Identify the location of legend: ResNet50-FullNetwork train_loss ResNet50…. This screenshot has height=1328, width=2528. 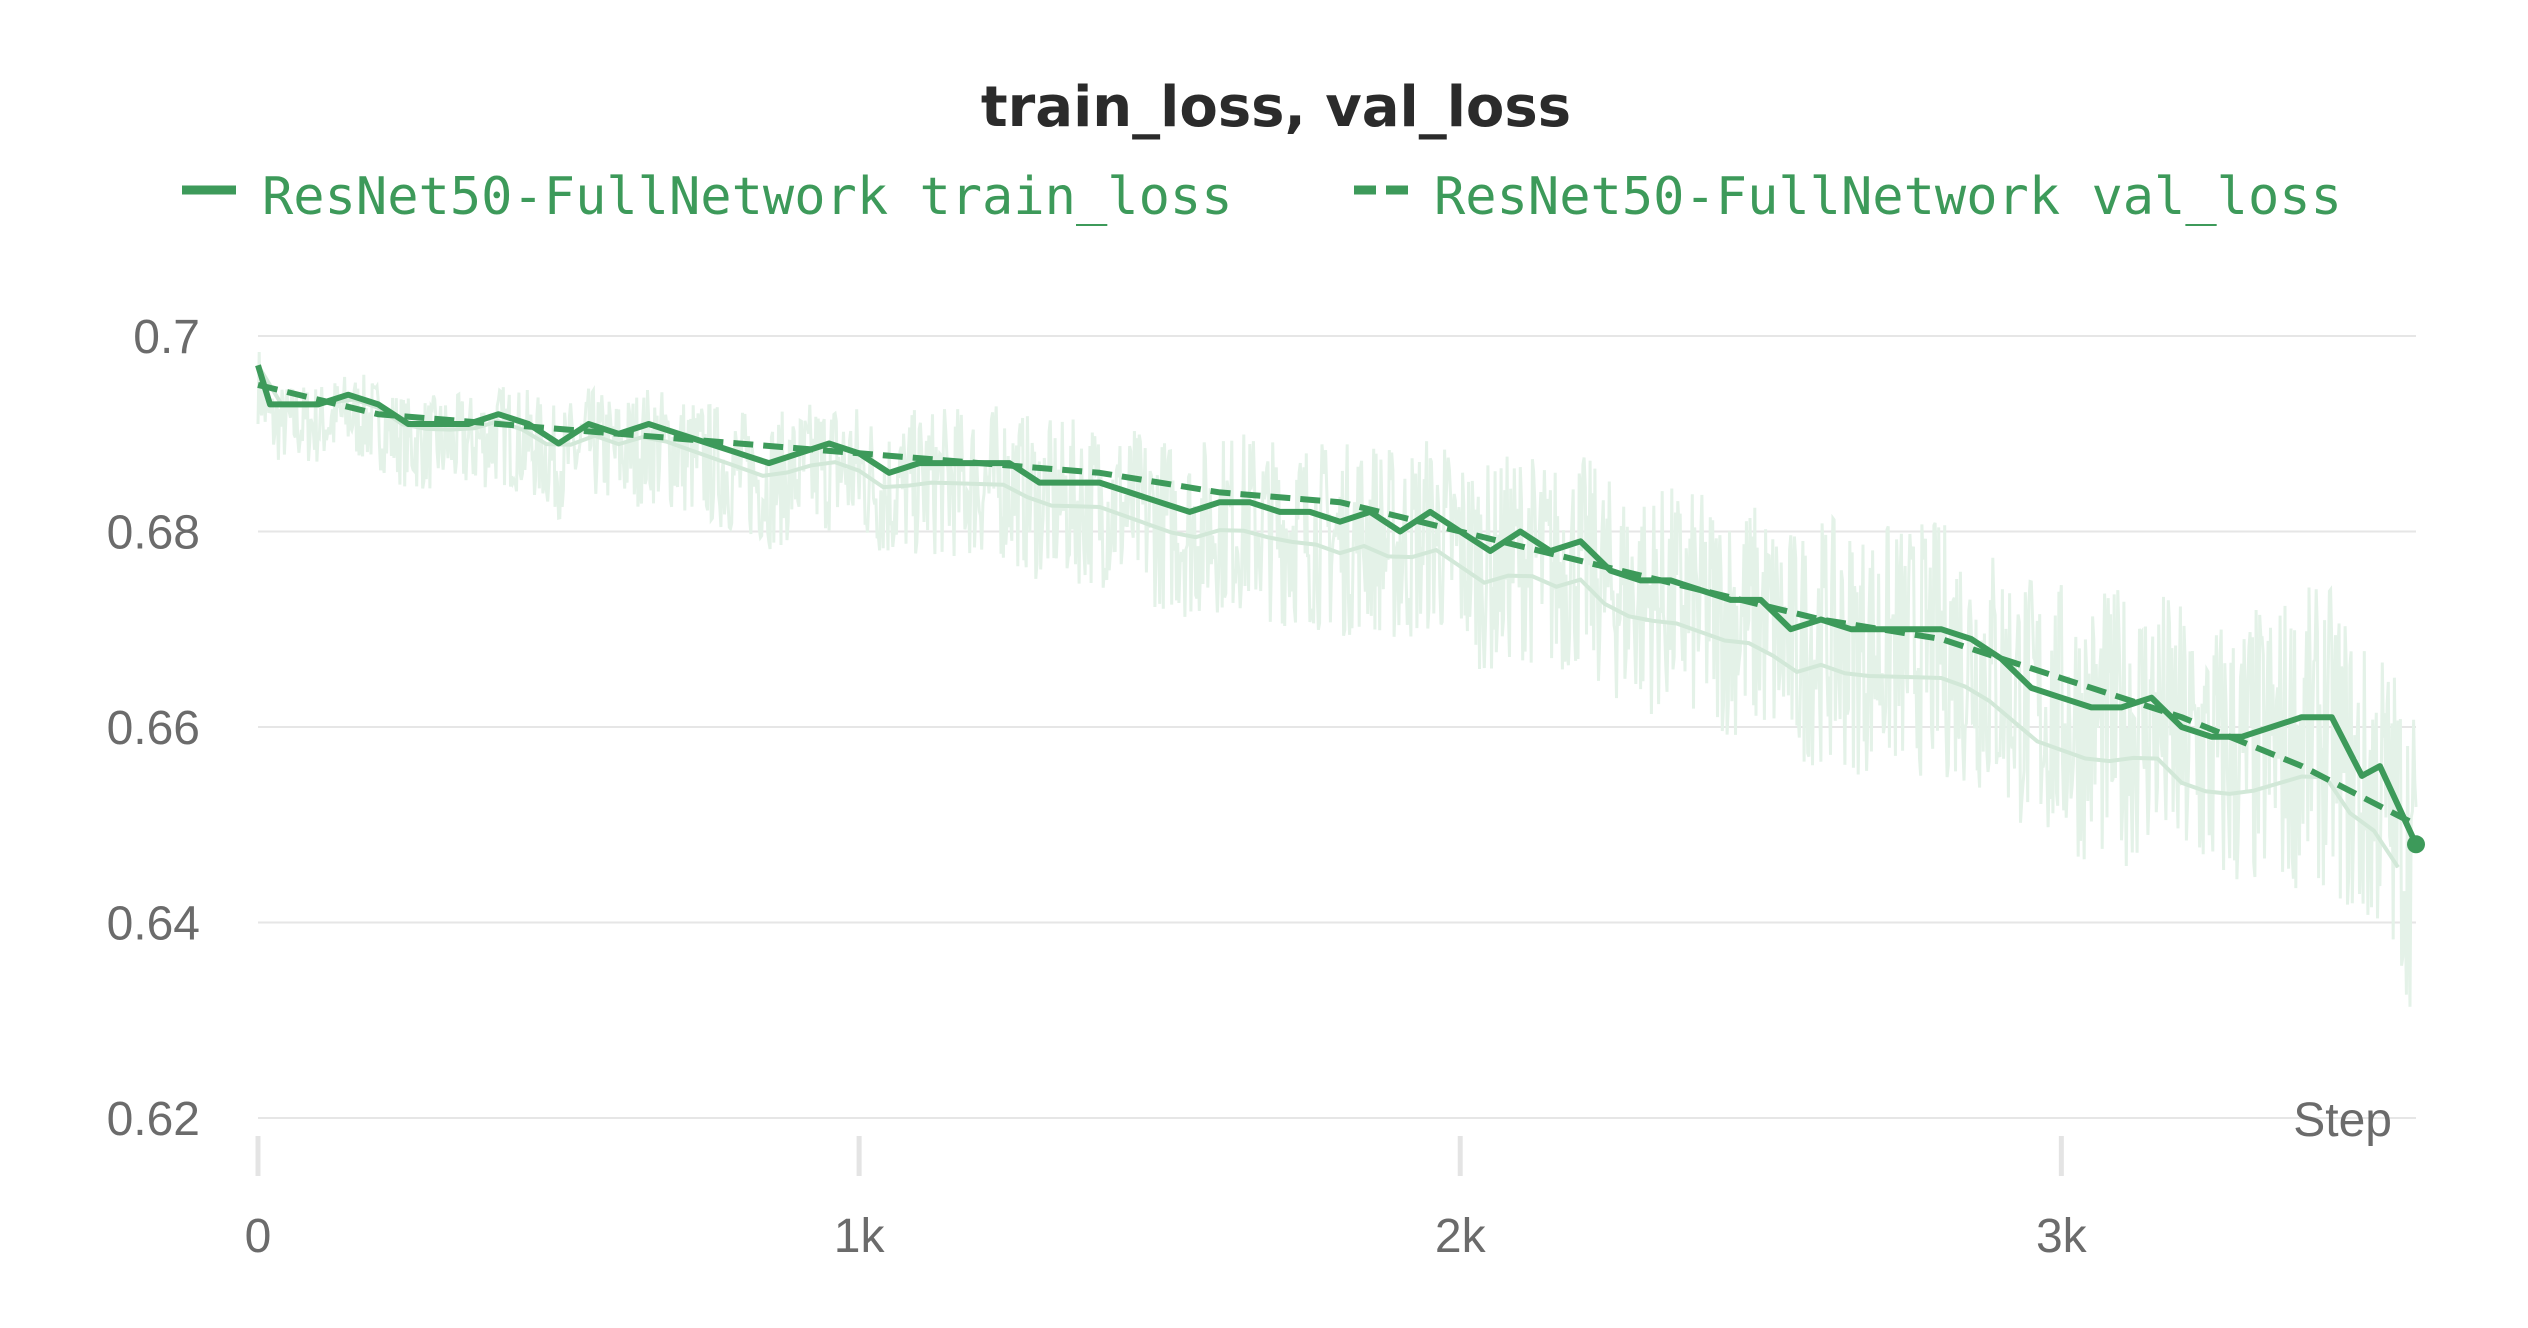
(1262, 197).